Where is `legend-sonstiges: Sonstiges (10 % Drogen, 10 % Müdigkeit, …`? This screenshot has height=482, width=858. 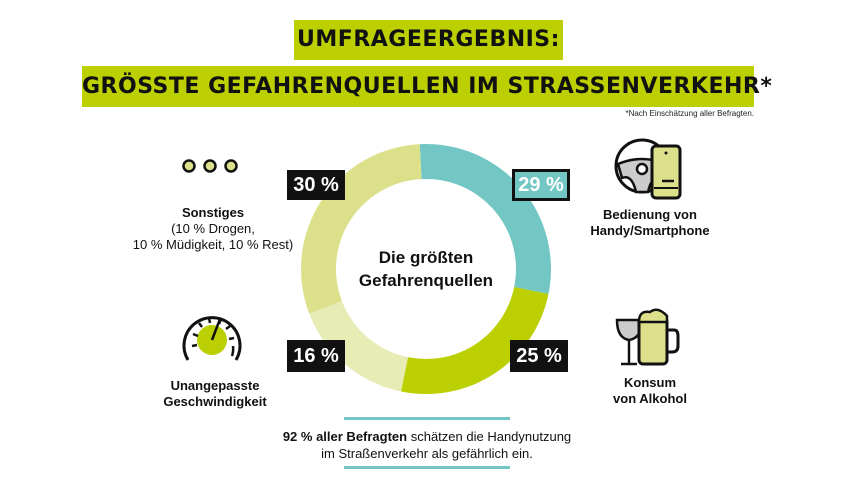
legend-sonstiges: Sonstiges (10 % Drogen, 10 % Müdigkeit, … is located at coordinates (213, 229).